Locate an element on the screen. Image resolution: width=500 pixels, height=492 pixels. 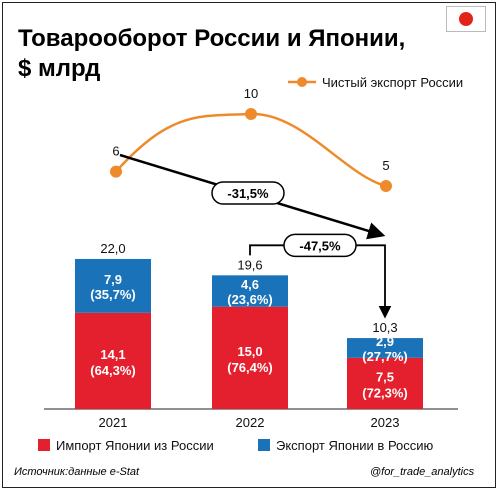
bar-import-2022 is located at coordinates (250, 357).